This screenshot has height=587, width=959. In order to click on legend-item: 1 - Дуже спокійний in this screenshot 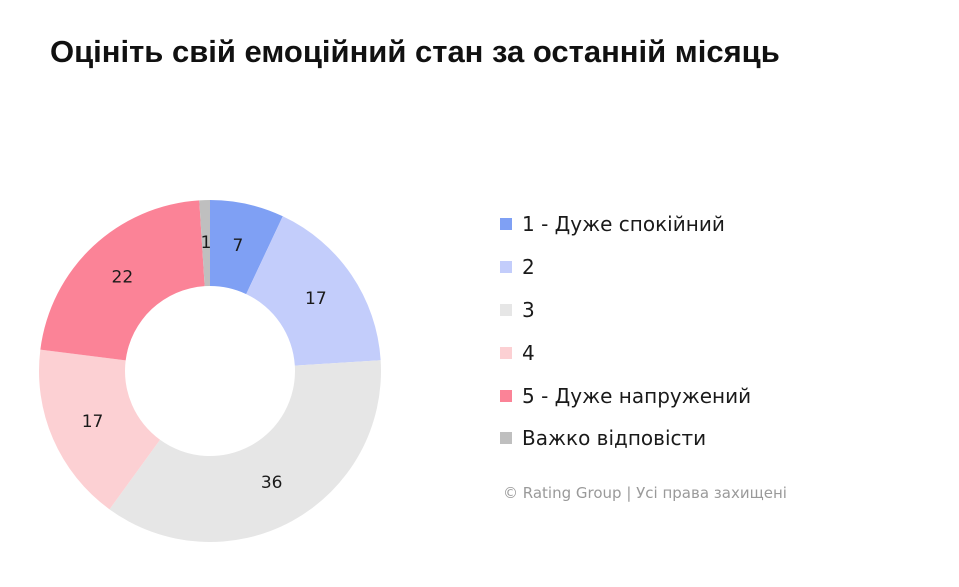, I will do `click(625, 224)`.